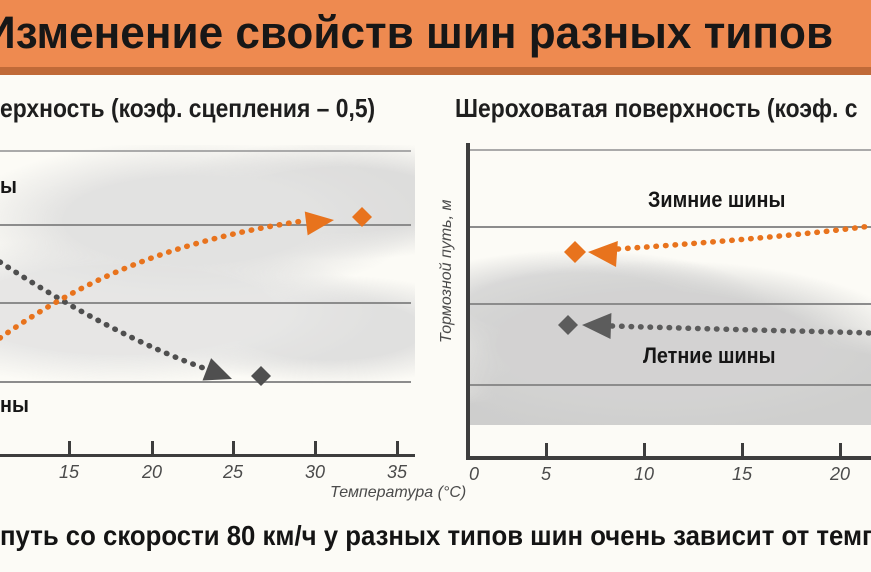  I want to click on left-chart-header: ерхность (коэф. сцепления – 0,5), so click(188, 108).